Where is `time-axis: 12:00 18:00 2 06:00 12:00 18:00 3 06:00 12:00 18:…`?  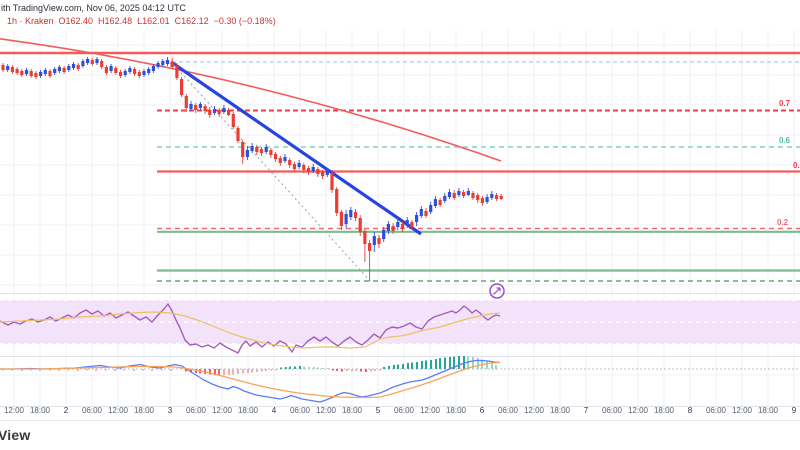
time-axis: 12:00 18:00 2 06:00 12:00 18:00 3 06:00 12:00 18:… is located at coordinates (400, 410).